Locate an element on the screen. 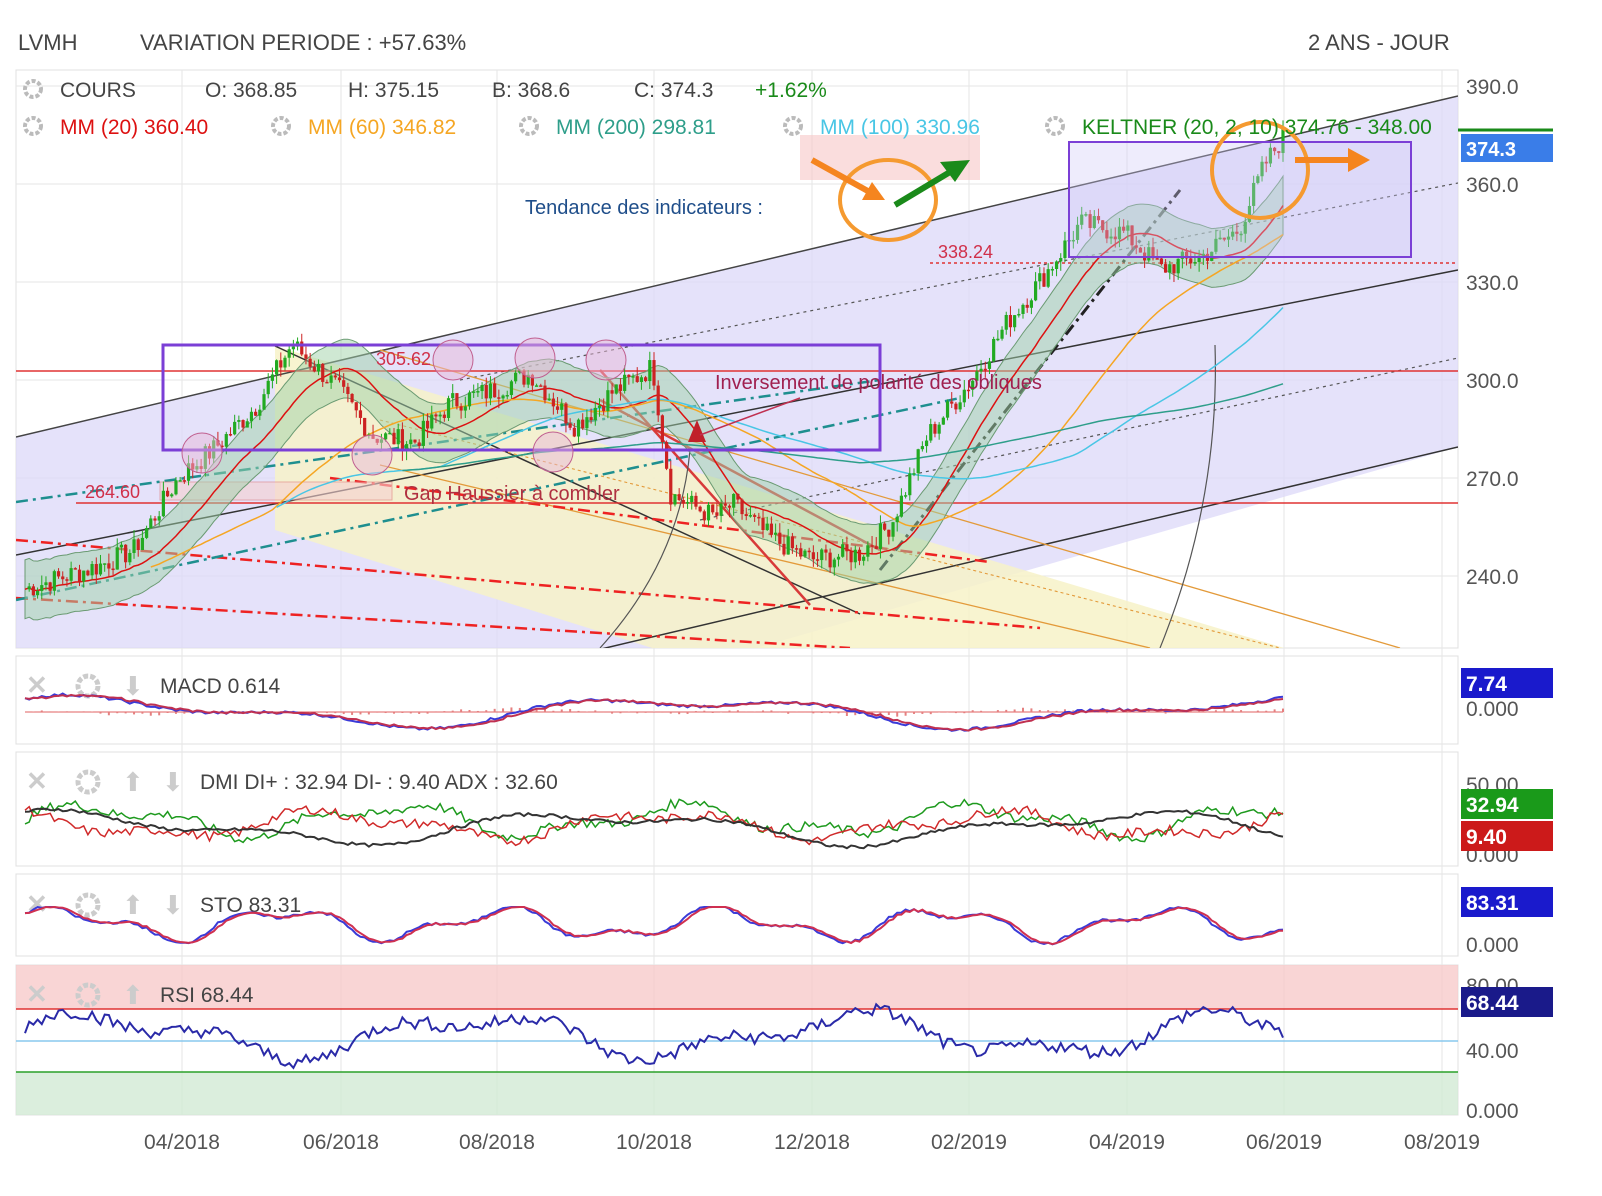 The height and width of the screenshot is (1196, 1602). x-tick-label: 08/2018 is located at coordinates (497, 1142).